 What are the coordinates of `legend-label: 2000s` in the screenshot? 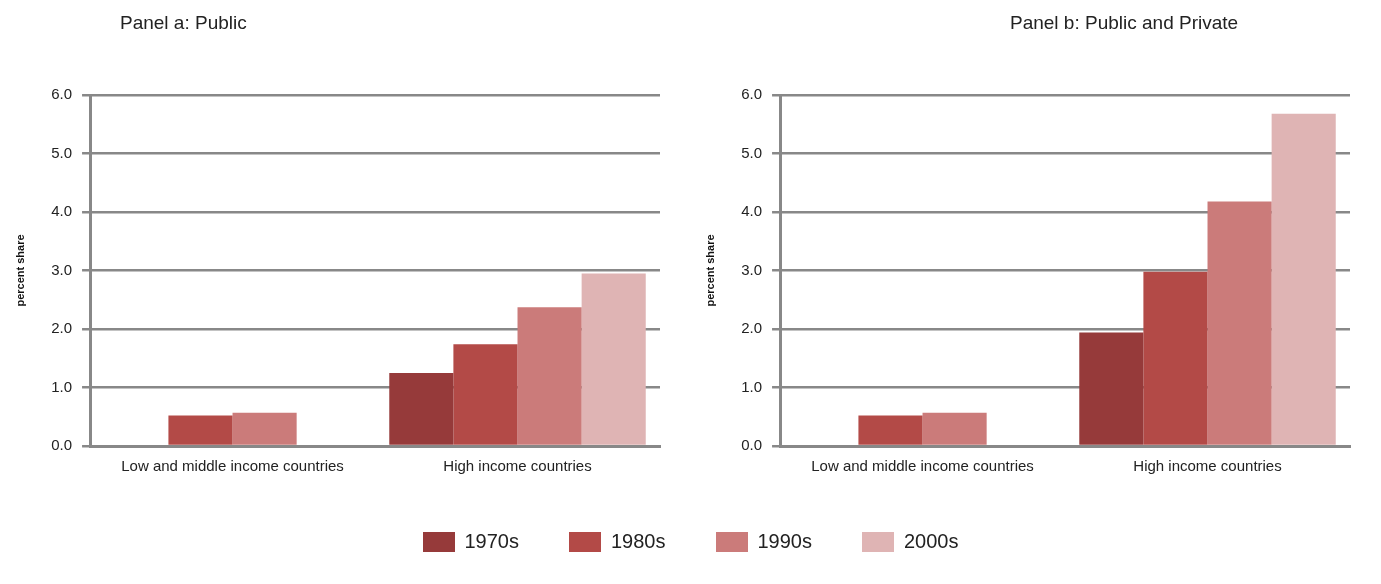 It's located at (931, 541).